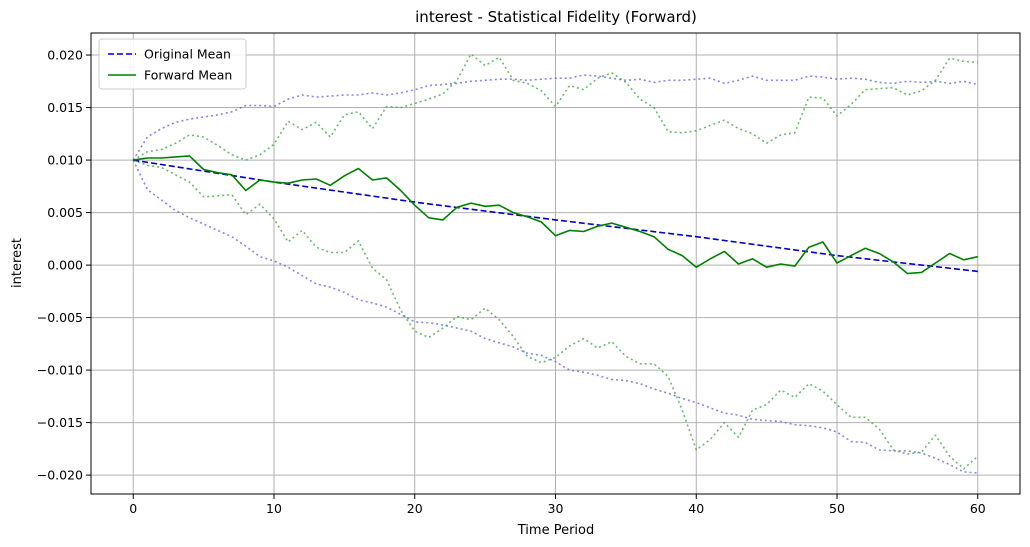 This screenshot has width=1030, height=547. I want to click on y-tick-label: 0.020, so click(65, 55).